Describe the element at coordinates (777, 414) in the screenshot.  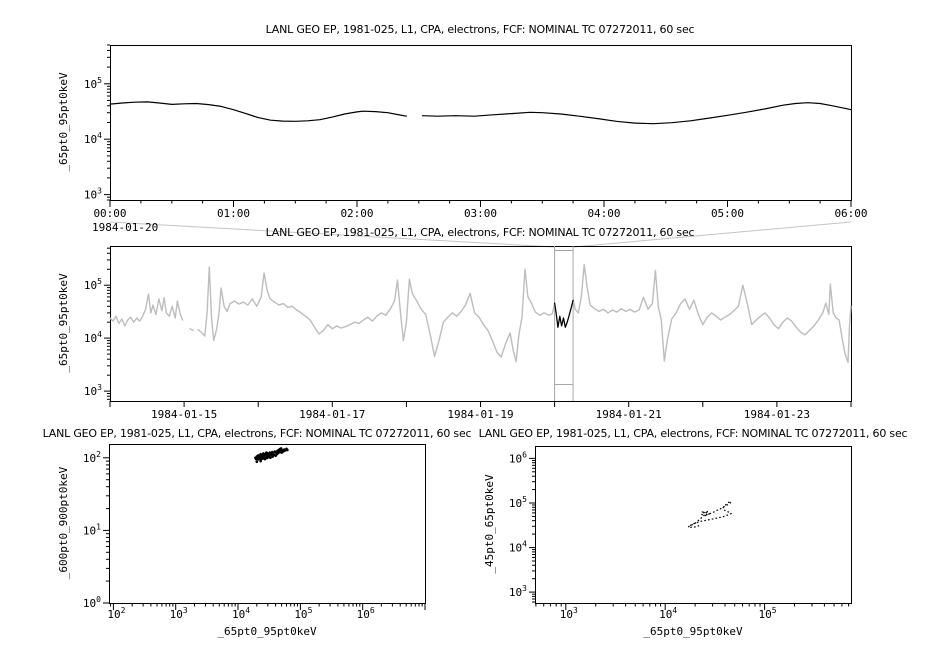
I see `tick-label: 1984-01-23` at that location.